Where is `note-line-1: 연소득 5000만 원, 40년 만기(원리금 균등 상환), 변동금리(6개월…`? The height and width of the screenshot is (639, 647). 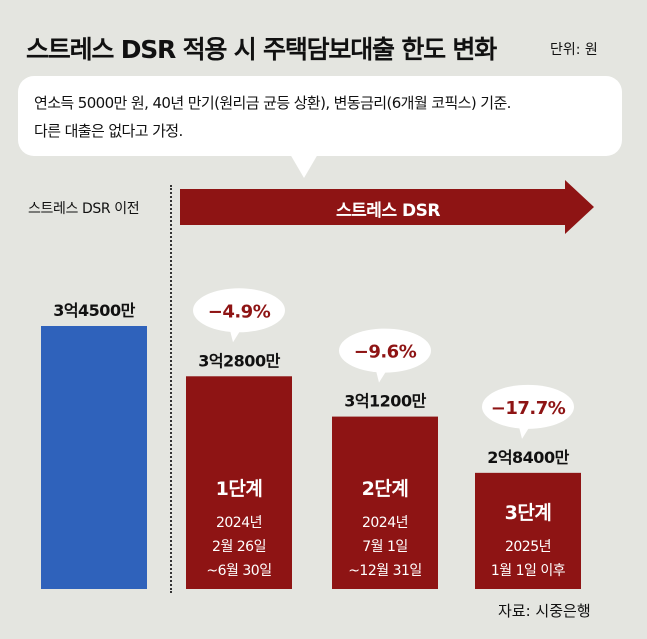
note-line-1: 연소득 5000만 원, 40년 만기(원리금 균등 상환), 변동금리(6개월… is located at coordinates (272, 103).